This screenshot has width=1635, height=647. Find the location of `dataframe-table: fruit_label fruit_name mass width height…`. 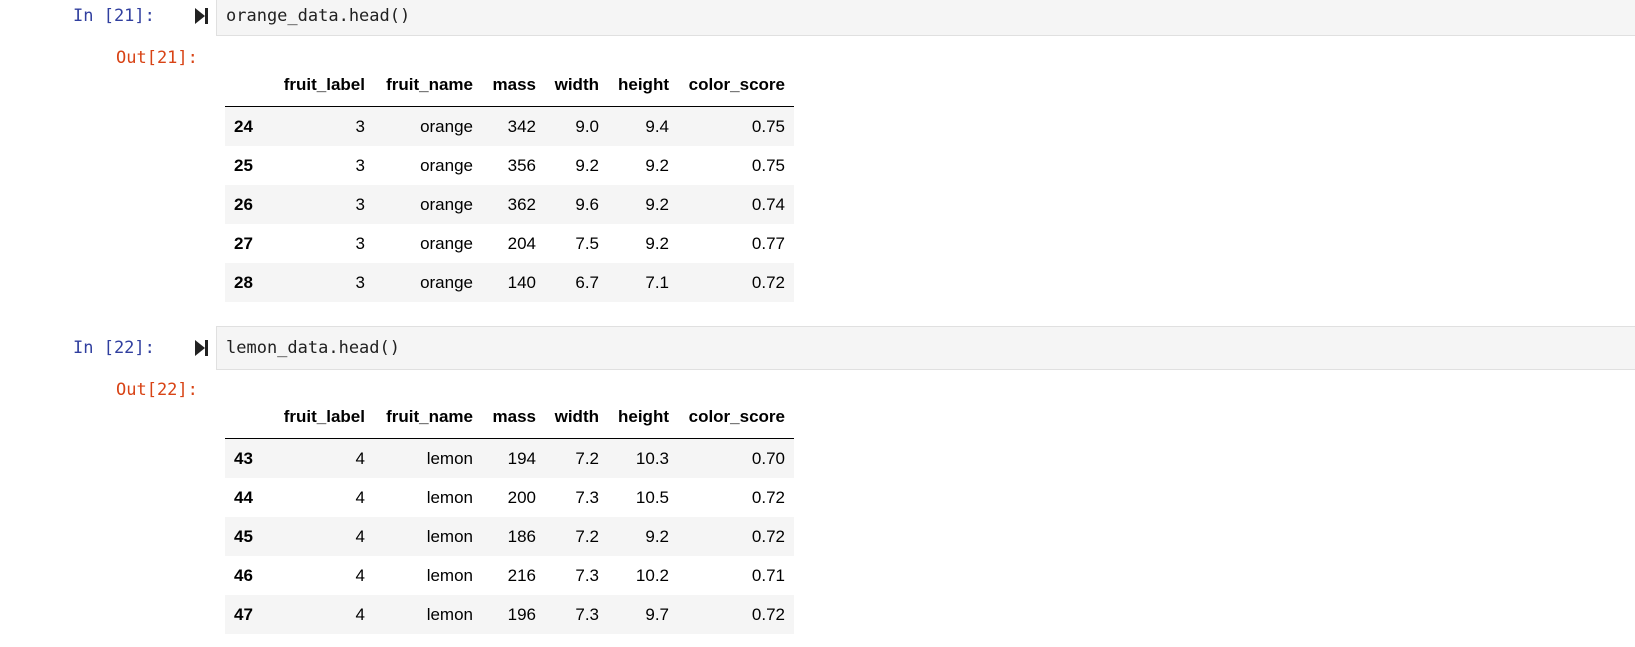

dataframe-table: fruit_label fruit_name mass width height… is located at coordinates (509, 183).